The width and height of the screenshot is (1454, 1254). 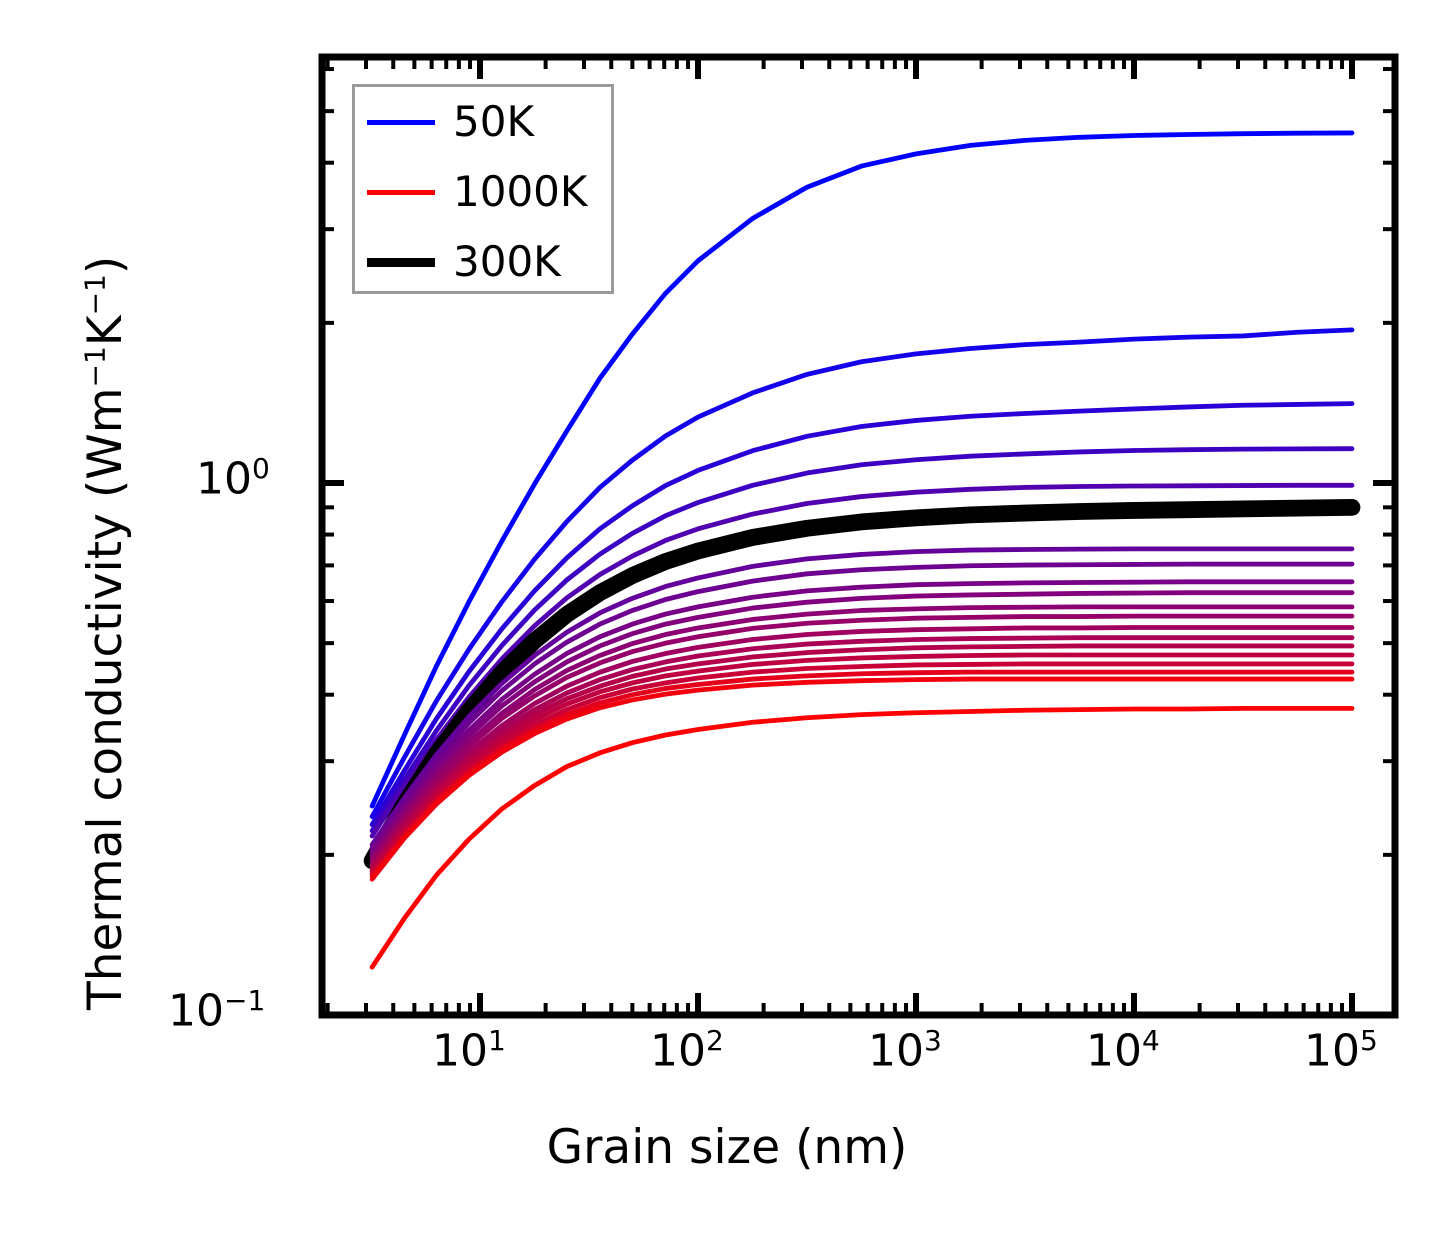 I want to click on legend-swatch-1000k, so click(x=401, y=192).